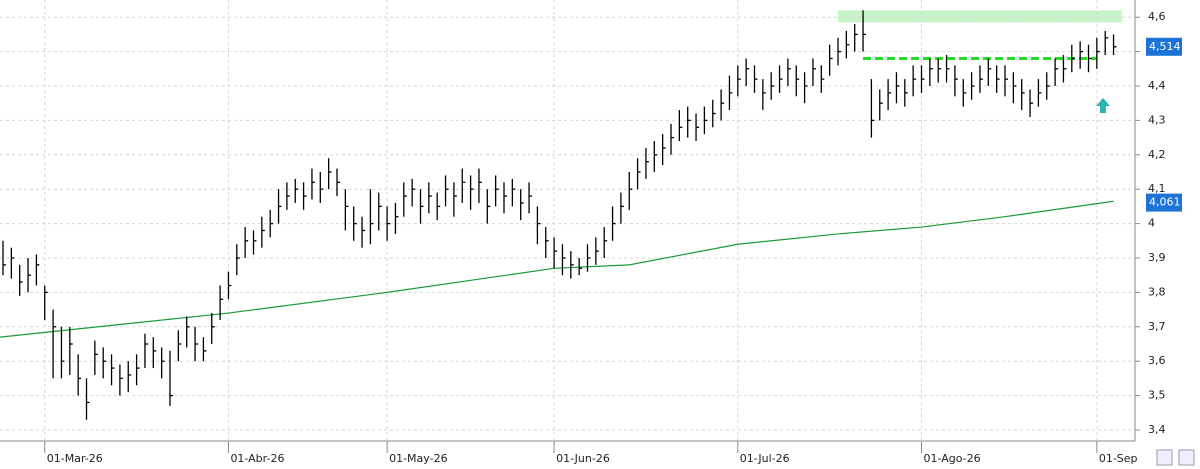  What do you see at coordinates (1157, 429) in the screenshot?
I see `y-tick-label: 3,4` at bounding box center [1157, 429].